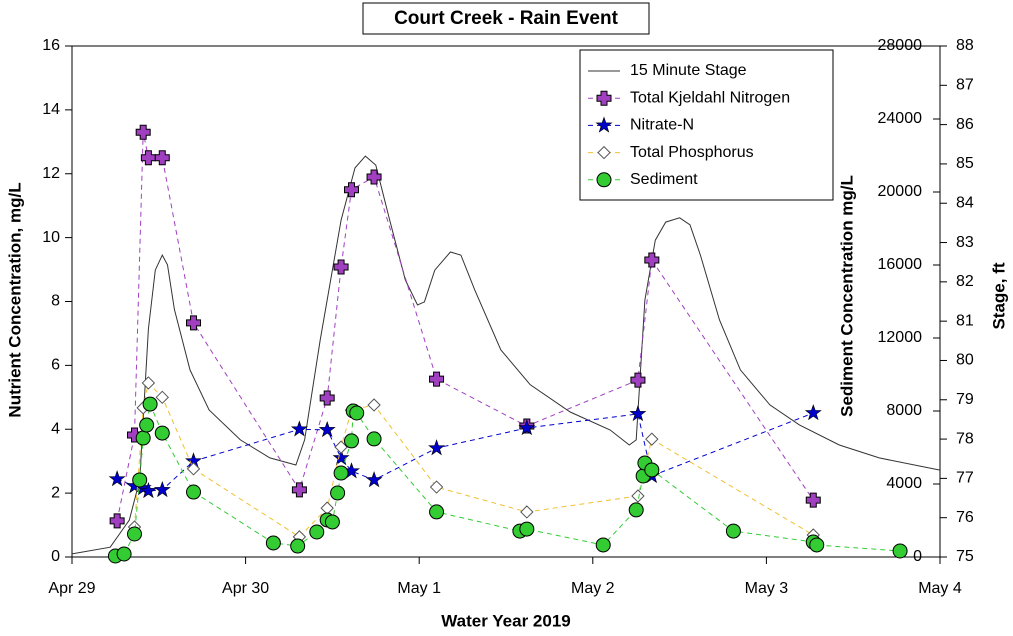 The image size is (1013, 636). I want to click on chart-title: Court Creek - Rain Event, so click(506, 18).